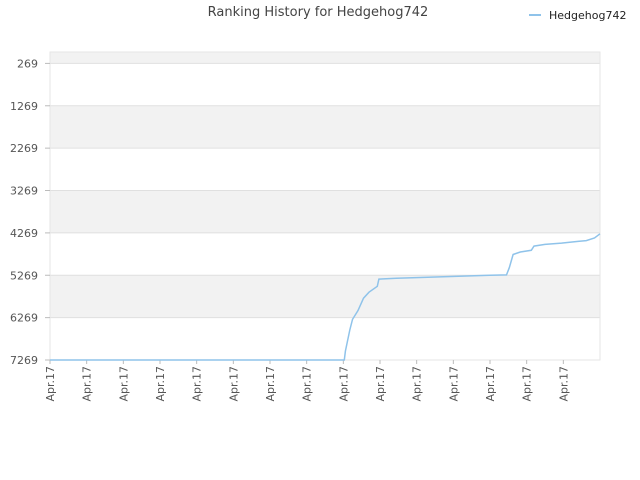 The height and width of the screenshot is (480, 640). Describe the element at coordinates (24, 318) in the screenshot. I see `y-tick-label: 6269` at that location.